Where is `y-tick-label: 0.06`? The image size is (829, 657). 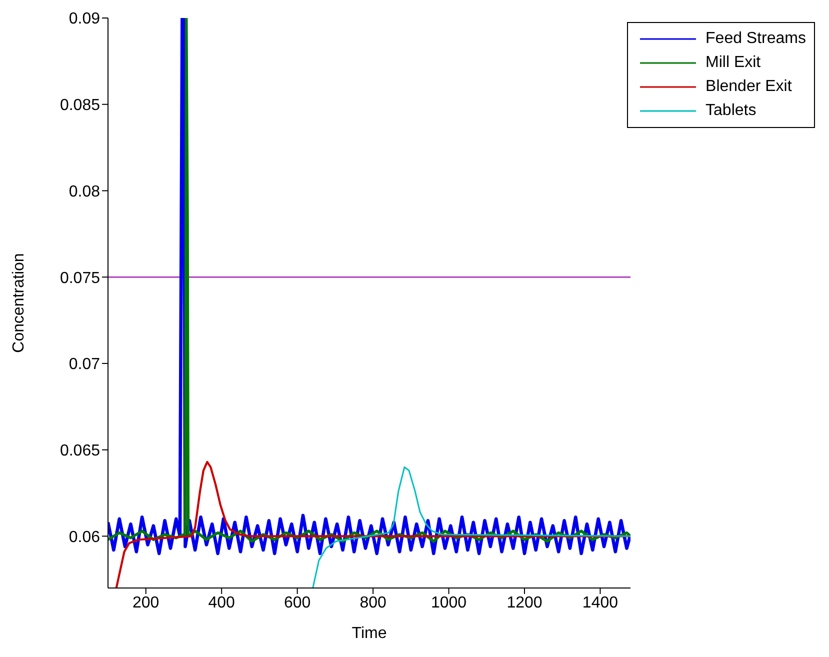 y-tick-label: 0.06 is located at coordinates (84, 537).